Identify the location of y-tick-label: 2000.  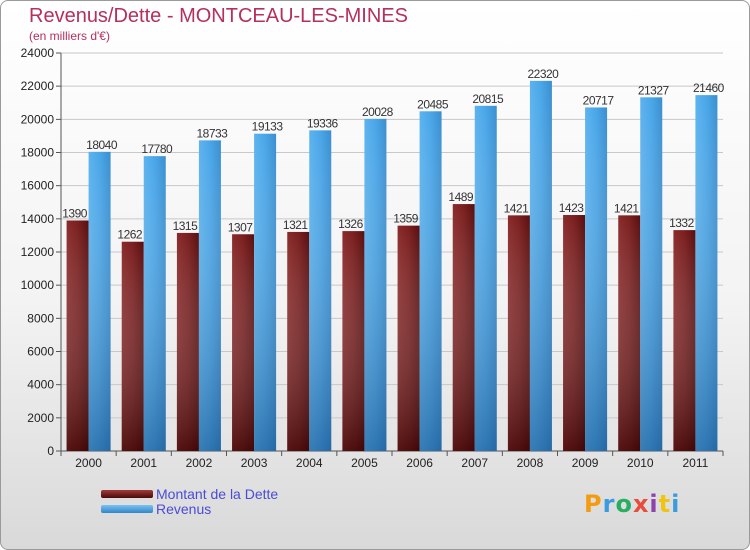
(40, 418).